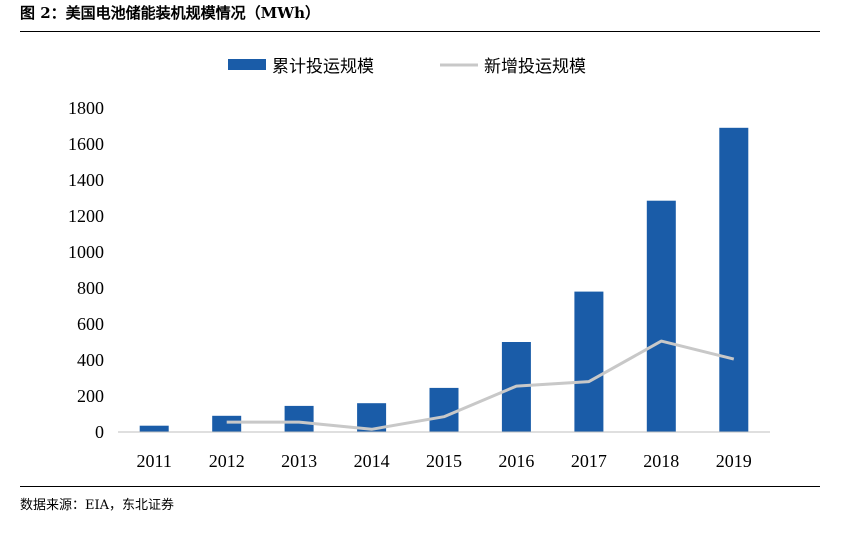 The width and height of the screenshot is (864, 551). Describe the element at coordinates (589, 461) in the screenshot. I see `x-tick-label: 2017` at that location.